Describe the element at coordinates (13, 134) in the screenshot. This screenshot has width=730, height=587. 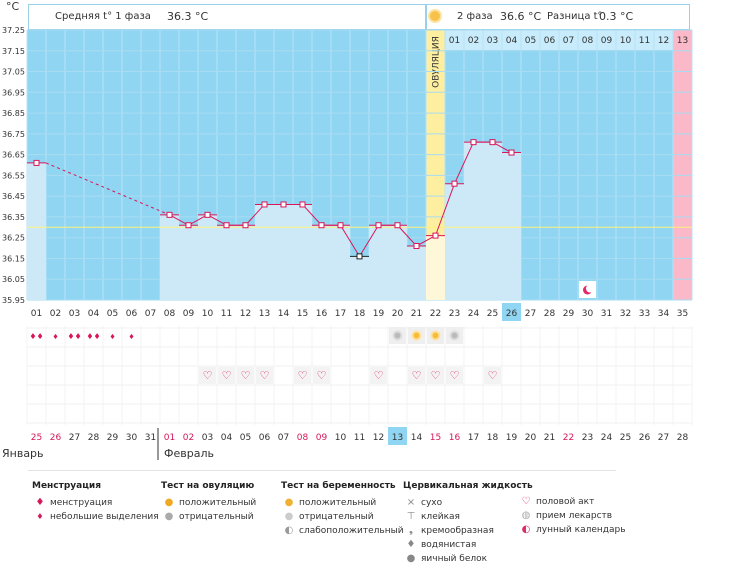
I see `y-tick-label: 36.75` at that location.